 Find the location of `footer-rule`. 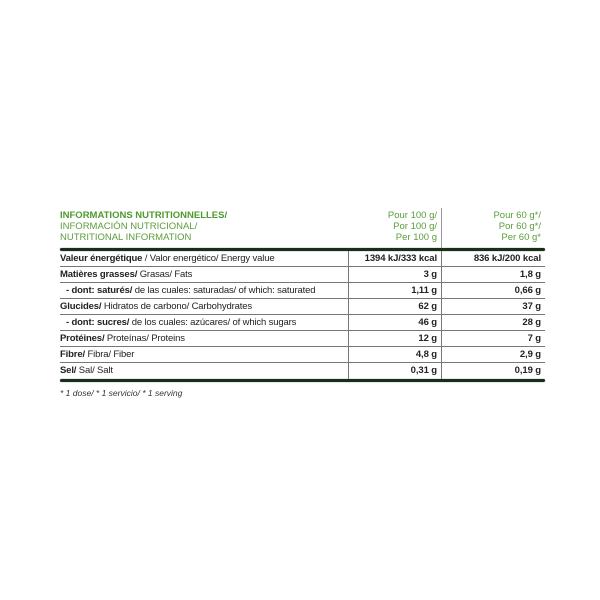

footer-rule is located at coordinates (302, 380).